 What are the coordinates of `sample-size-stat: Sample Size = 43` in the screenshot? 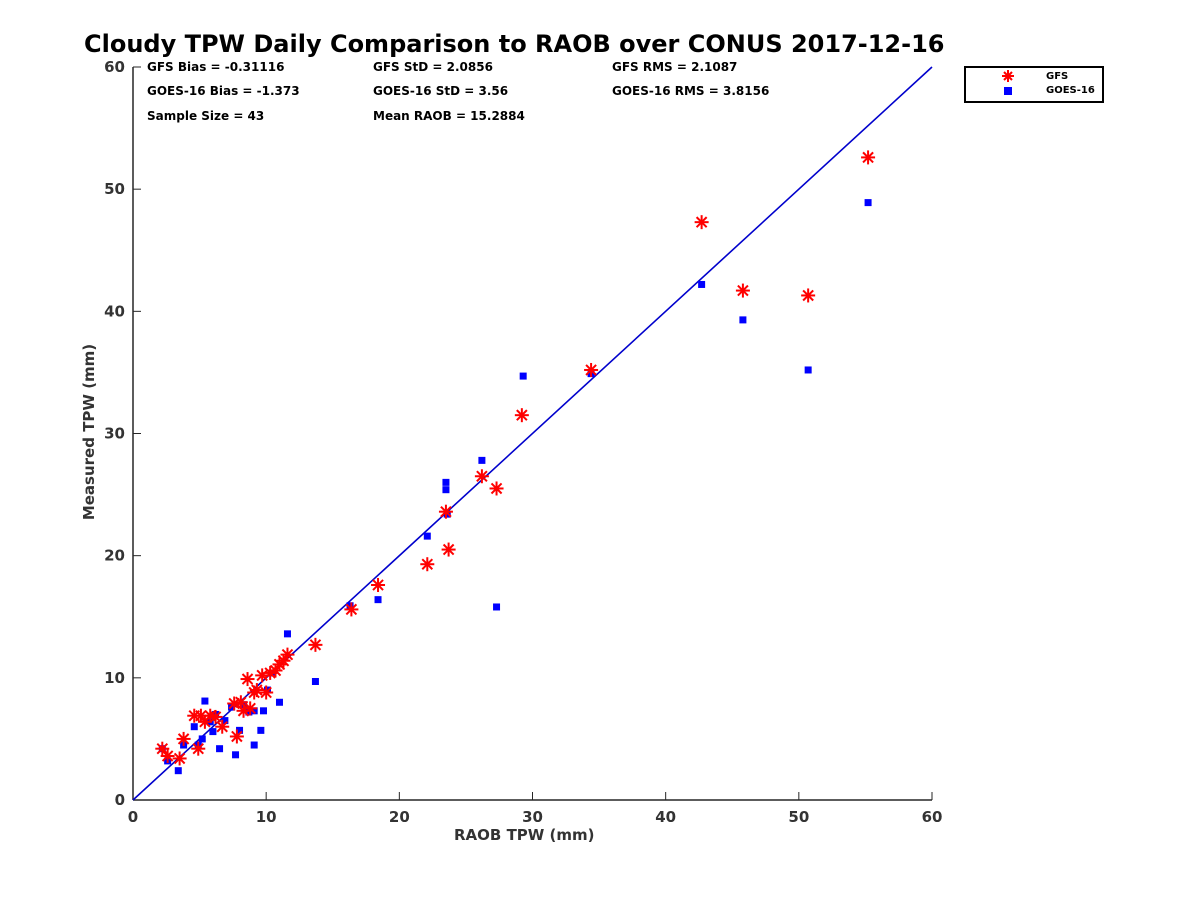 It's located at (206, 116).